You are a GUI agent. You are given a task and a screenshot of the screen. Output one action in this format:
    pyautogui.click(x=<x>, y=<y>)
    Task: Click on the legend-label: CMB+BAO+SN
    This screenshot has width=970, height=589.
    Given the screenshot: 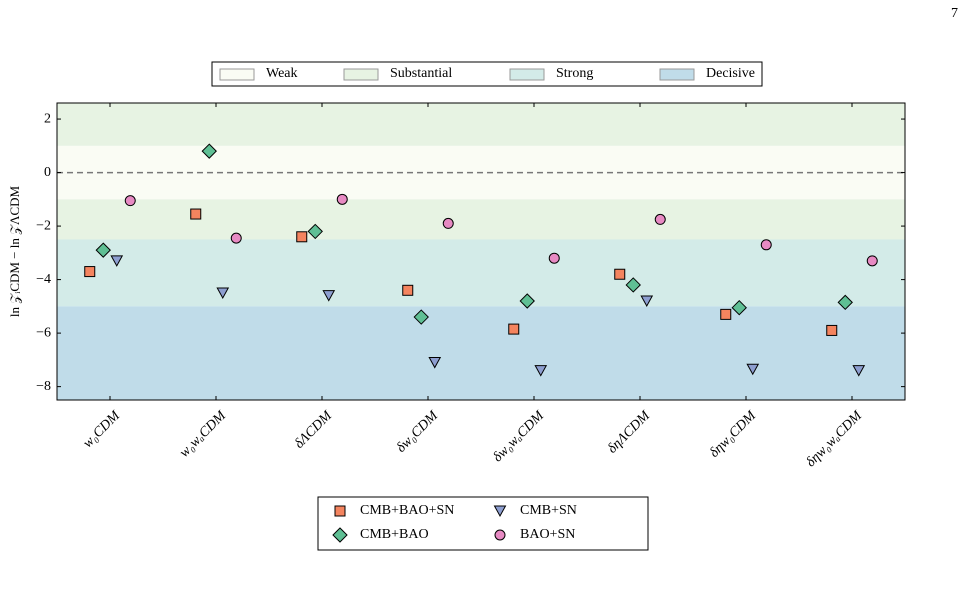 What is the action you would take?
    pyautogui.click(x=407, y=510)
    